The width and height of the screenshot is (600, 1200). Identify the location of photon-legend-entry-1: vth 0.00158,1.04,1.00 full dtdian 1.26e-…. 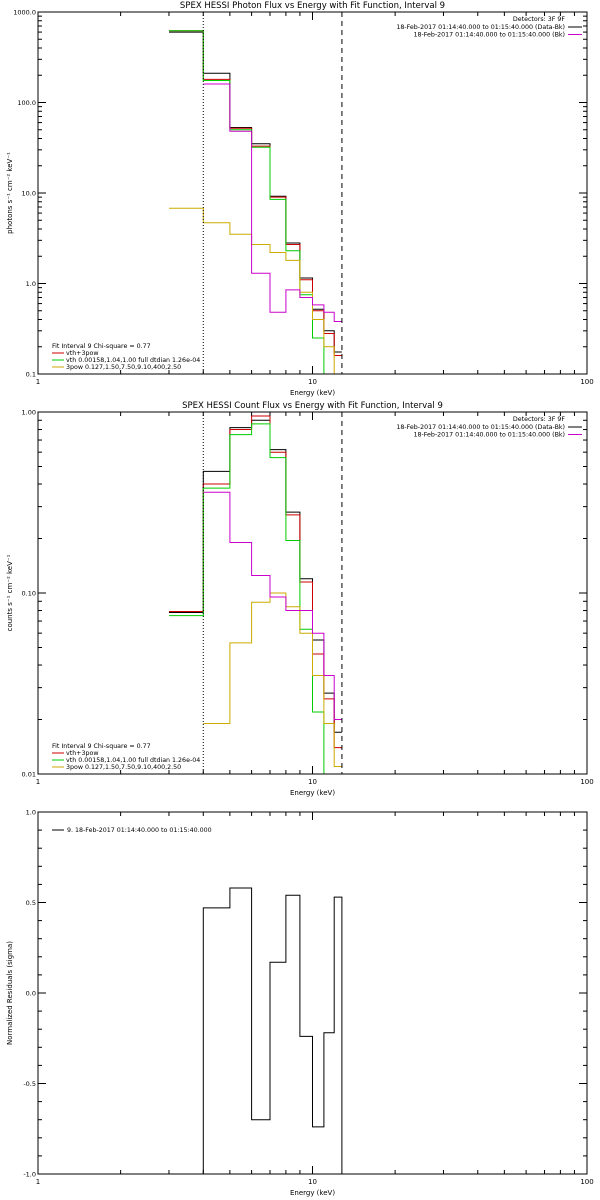
(133, 360).